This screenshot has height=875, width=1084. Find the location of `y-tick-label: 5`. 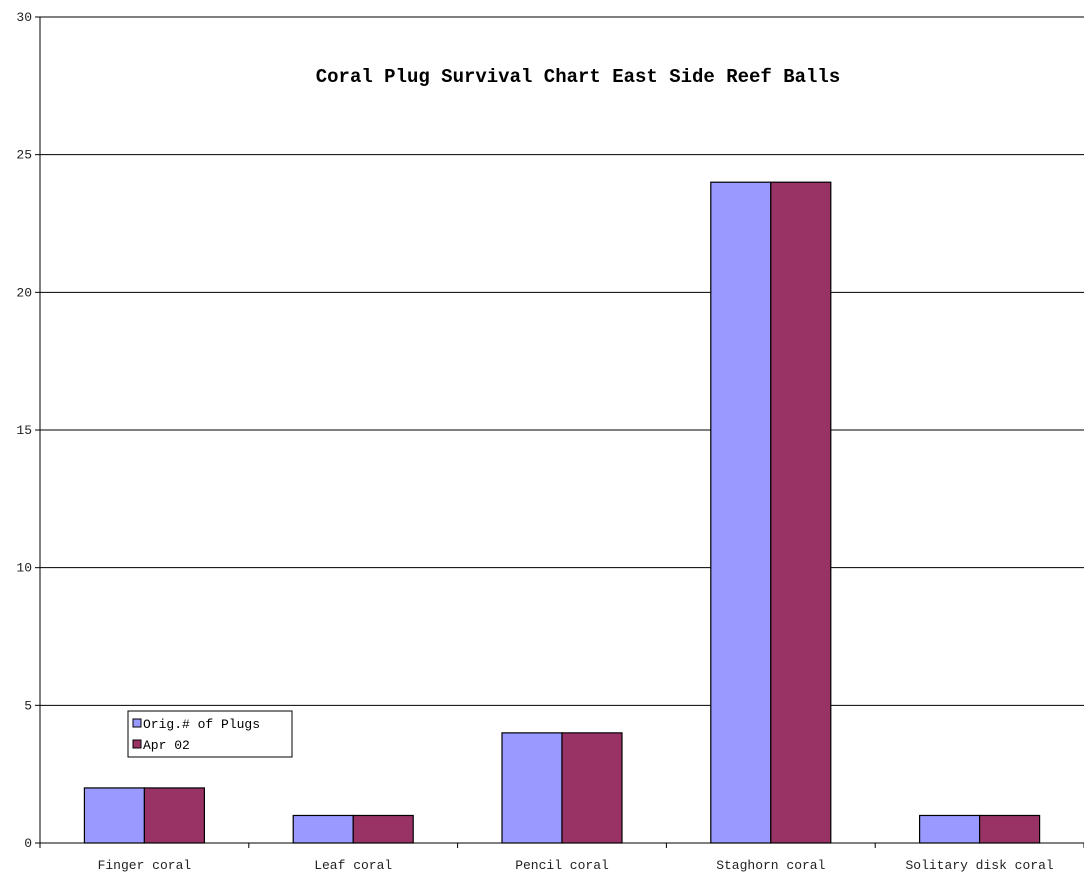

y-tick-label: 5 is located at coordinates (28, 705).